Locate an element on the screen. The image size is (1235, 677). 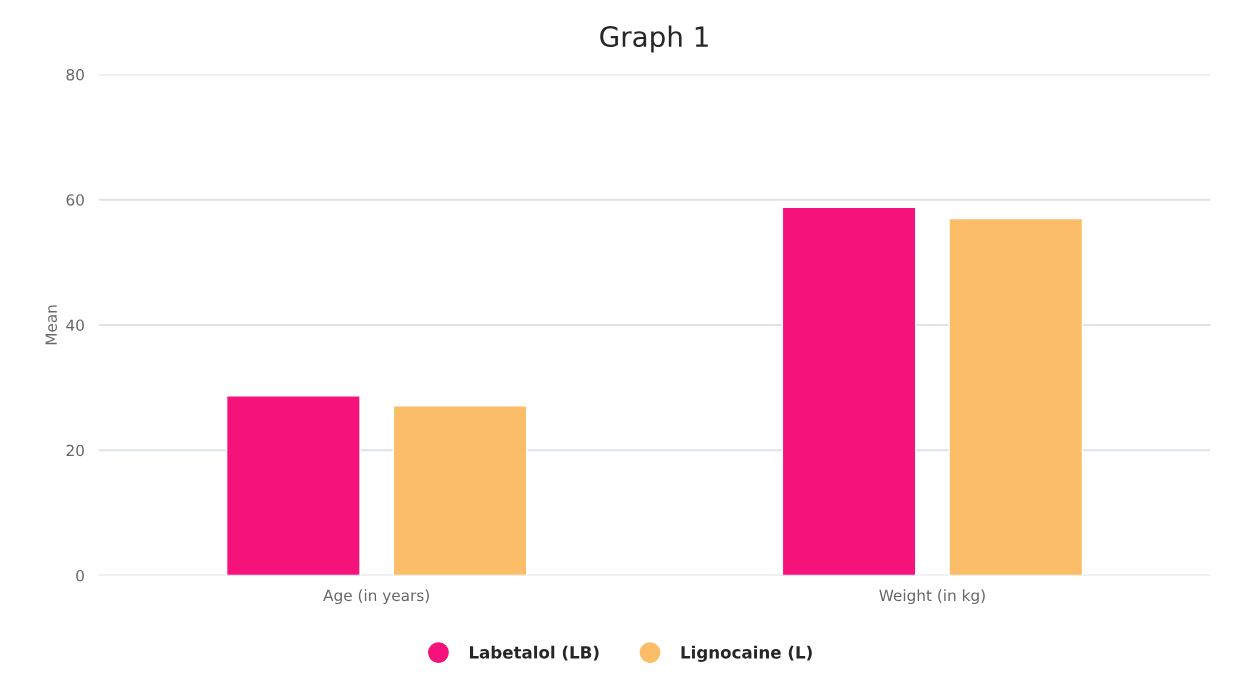
x-tick-label: Weight (in kg) is located at coordinates (932, 597).